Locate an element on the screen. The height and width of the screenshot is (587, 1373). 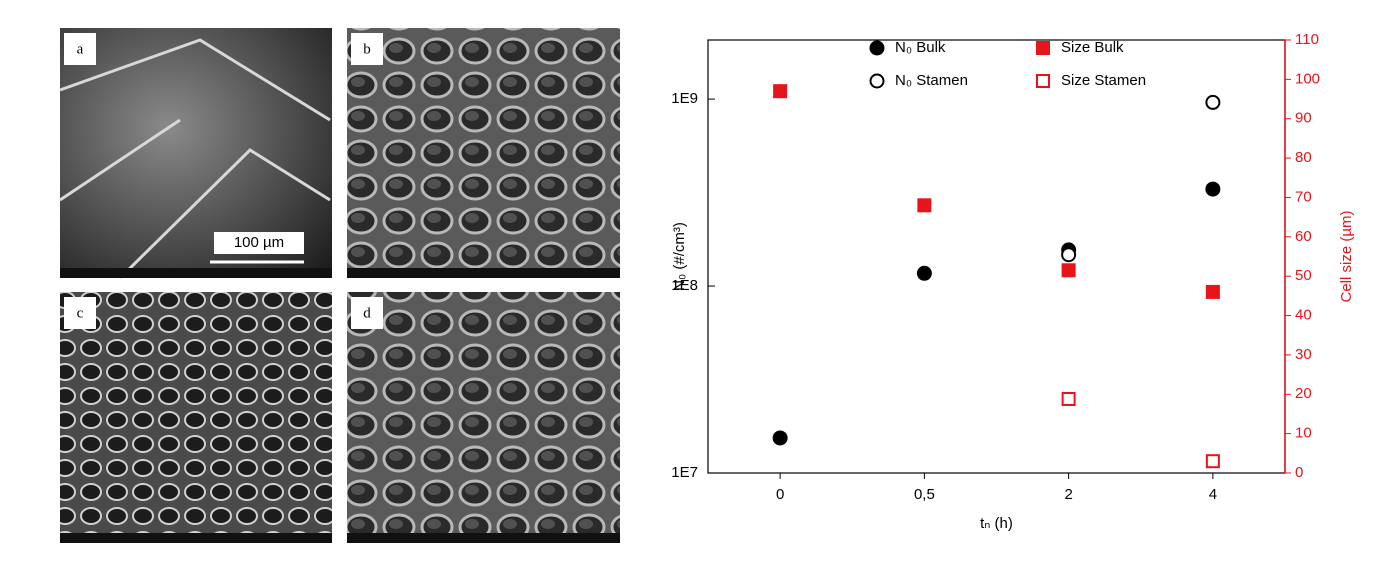
x-tick-label: 0 is located at coordinates (780, 494).